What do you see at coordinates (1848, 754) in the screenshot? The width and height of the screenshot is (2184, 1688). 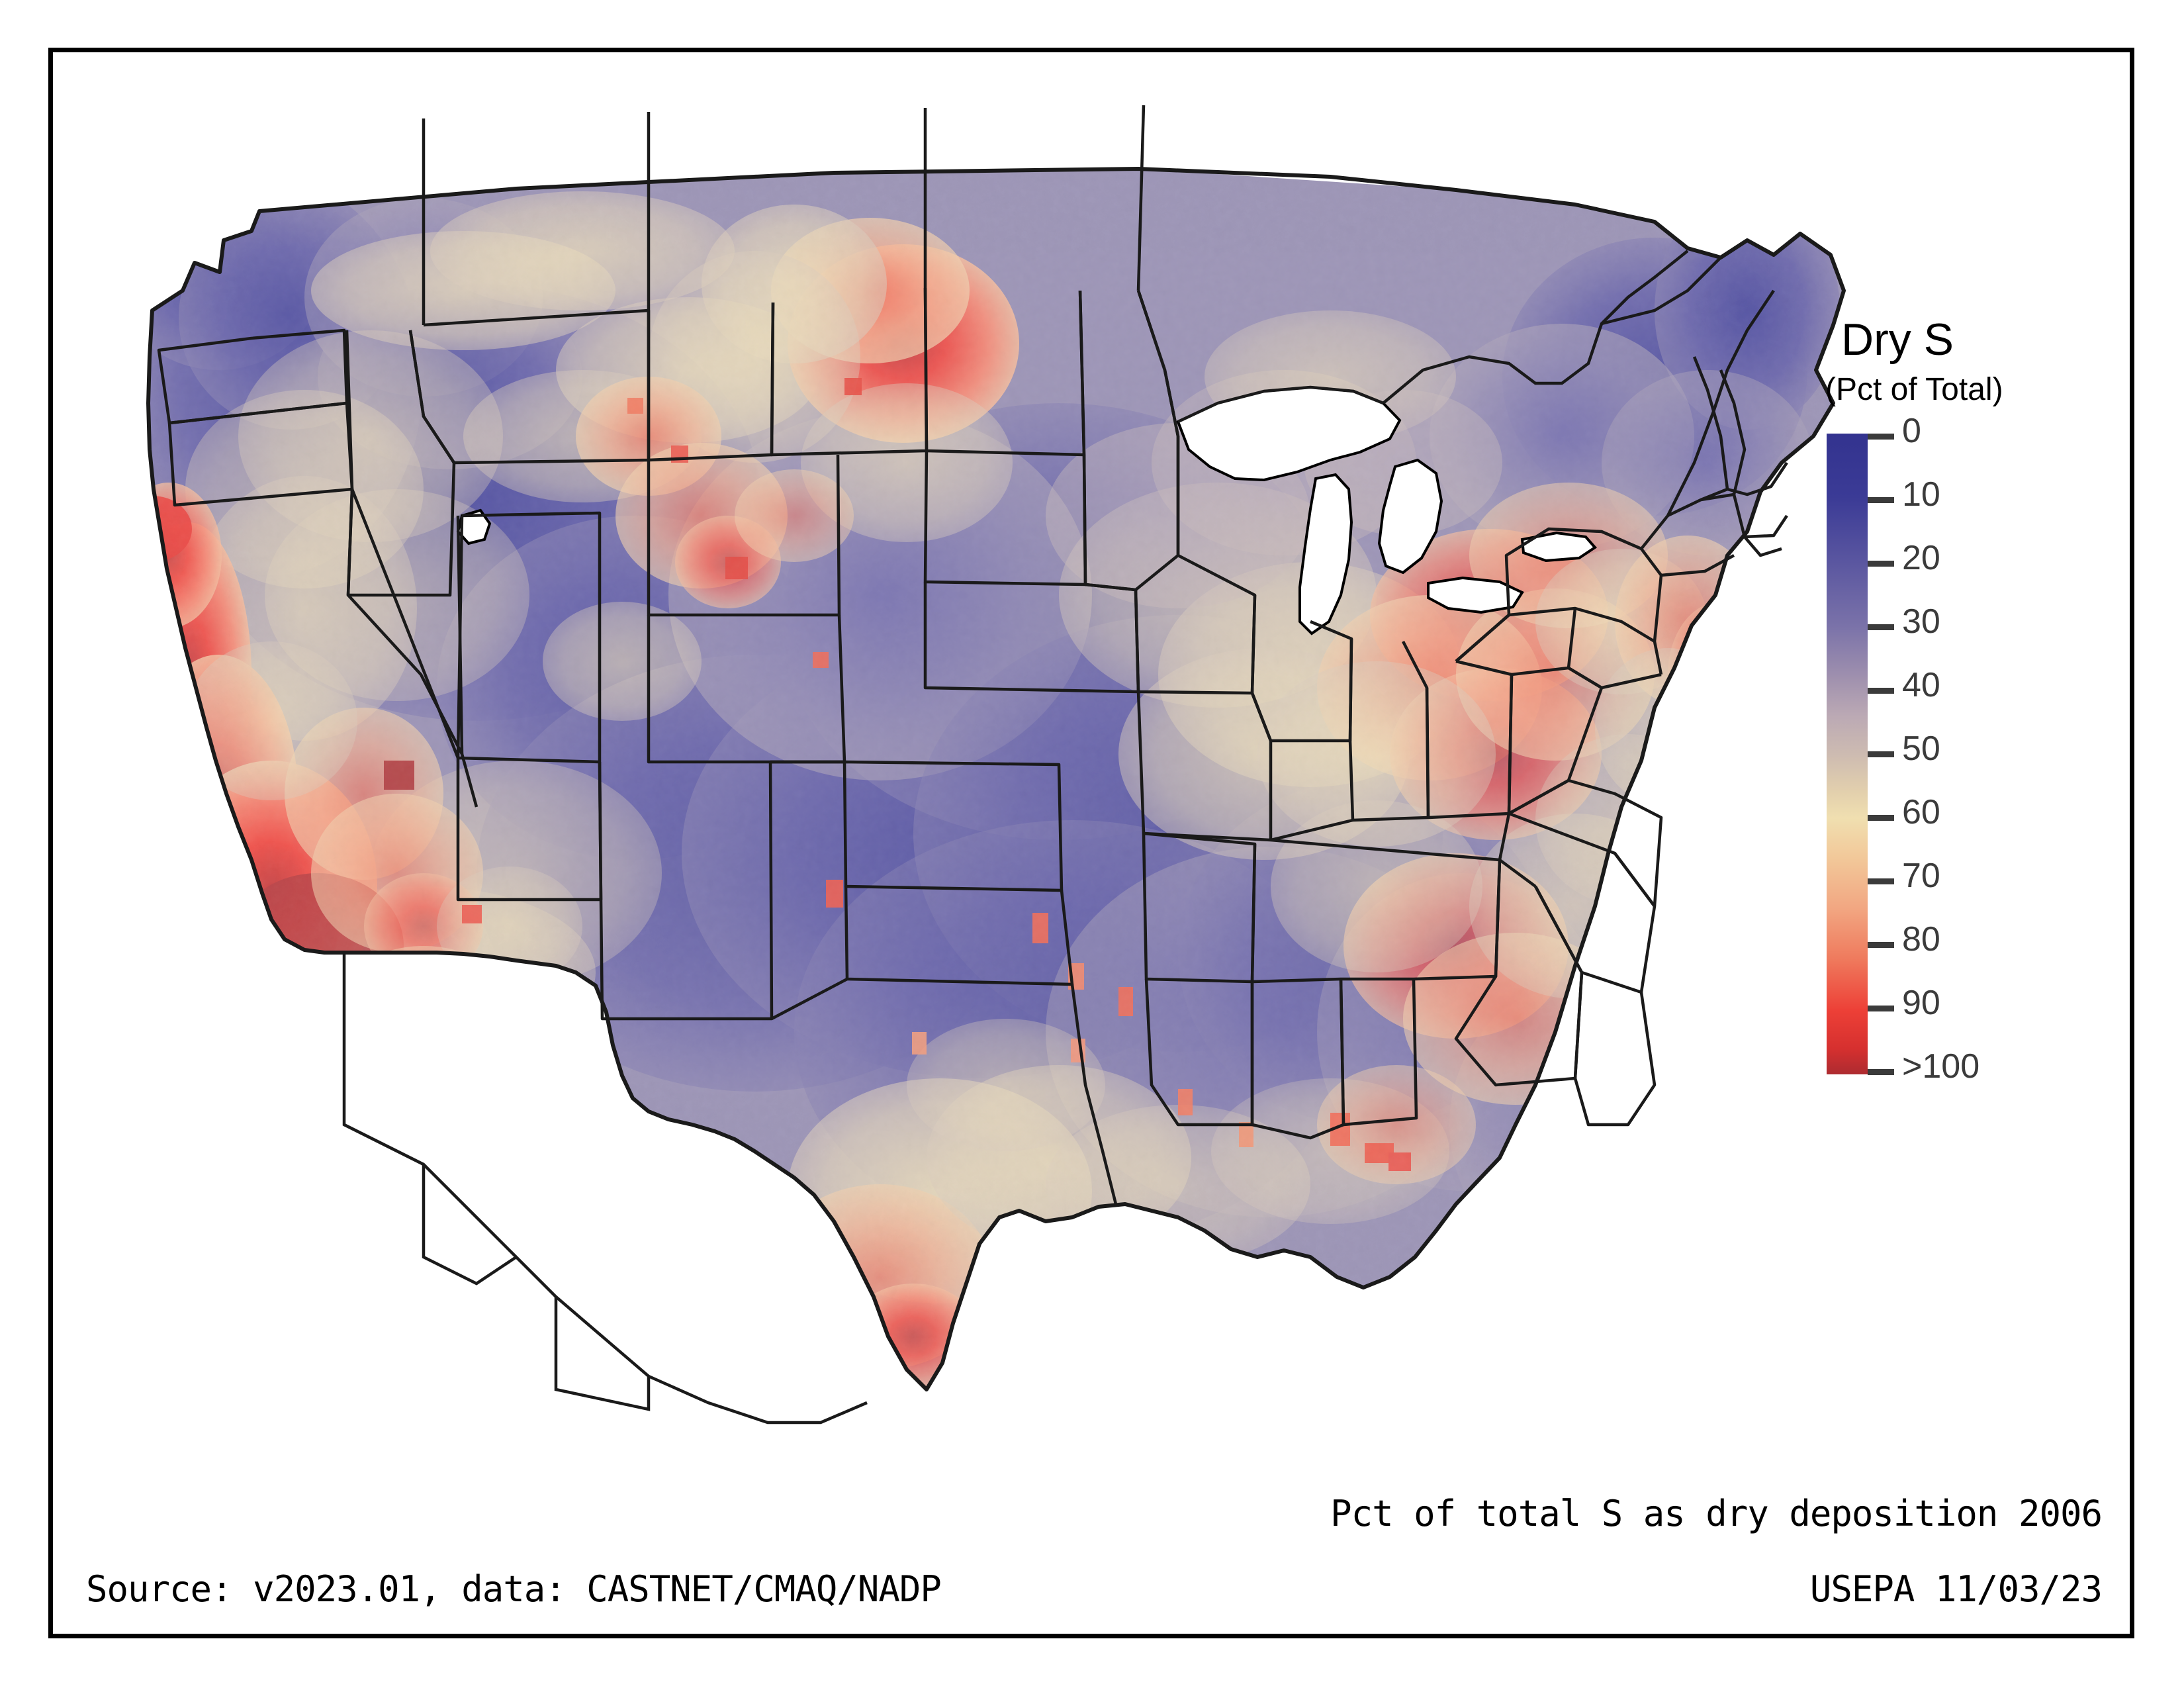 I see `colorbar-gradient` at bounding box center [1848, 754].